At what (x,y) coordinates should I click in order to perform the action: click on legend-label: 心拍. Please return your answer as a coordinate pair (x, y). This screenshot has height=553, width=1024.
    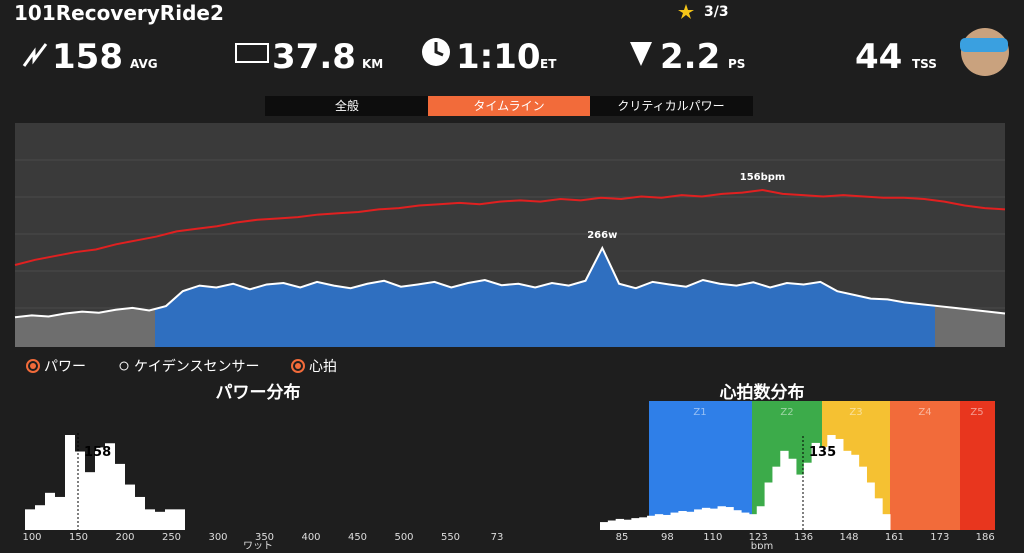
    Looking at the image, I should click on (323, 367).